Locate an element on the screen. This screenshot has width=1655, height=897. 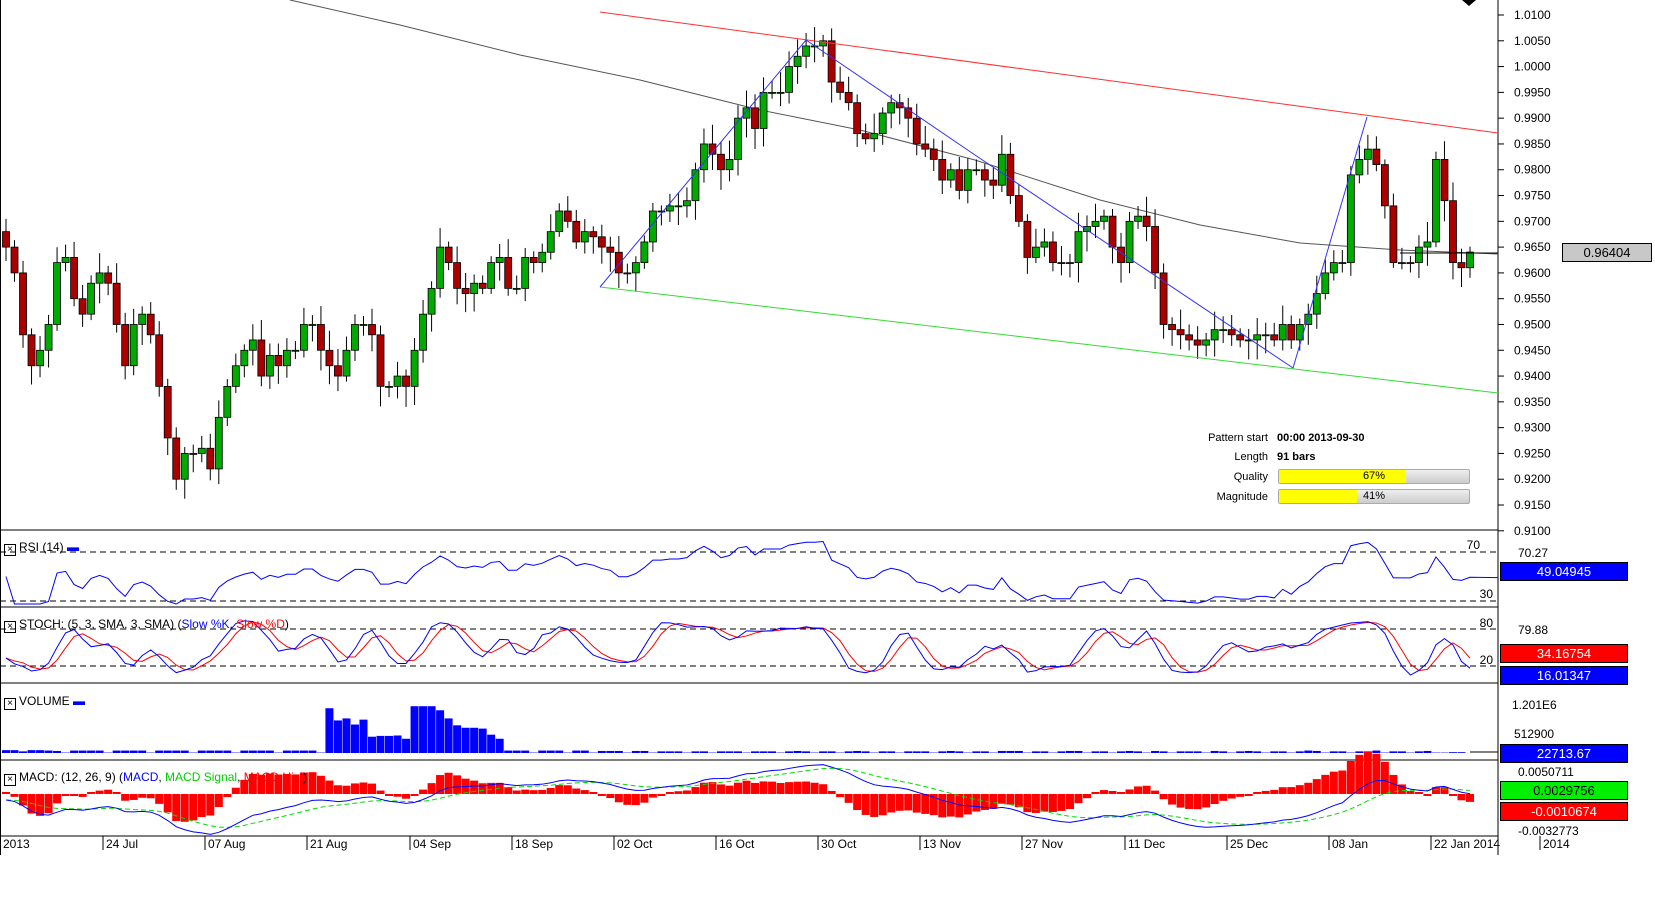
magnitude-value: 41% is located at coordinates (1374, 496).